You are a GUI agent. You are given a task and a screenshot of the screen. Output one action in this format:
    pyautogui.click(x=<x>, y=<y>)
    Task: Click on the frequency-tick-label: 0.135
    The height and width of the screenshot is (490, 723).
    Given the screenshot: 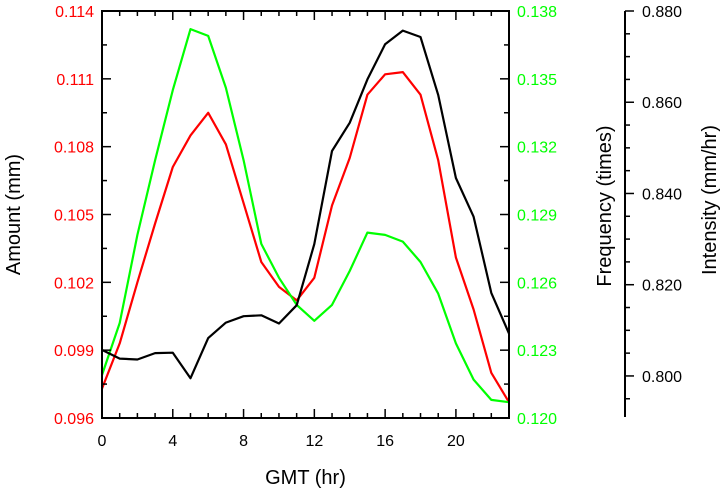 What is the action you would take?
    pyautogui.click(x=537, y=80)
    